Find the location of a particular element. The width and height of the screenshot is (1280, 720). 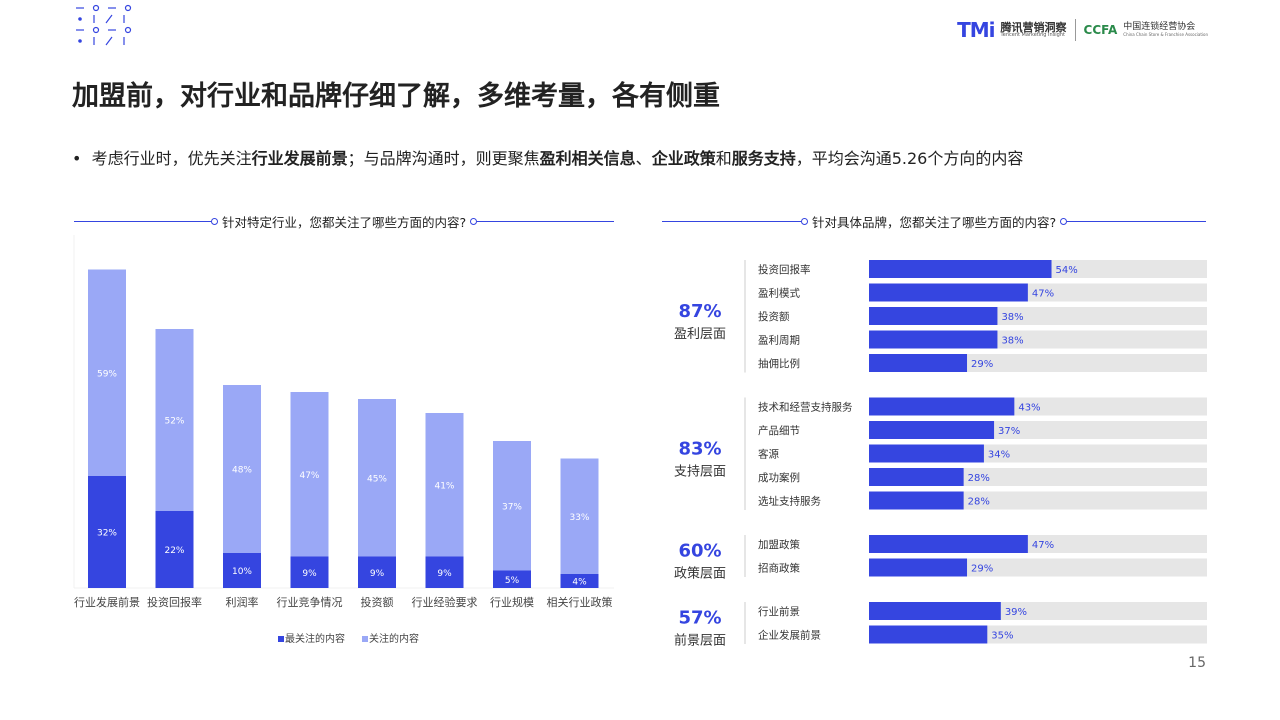

bar-category-label: 成功案例 is located at coordinates (779, 477).